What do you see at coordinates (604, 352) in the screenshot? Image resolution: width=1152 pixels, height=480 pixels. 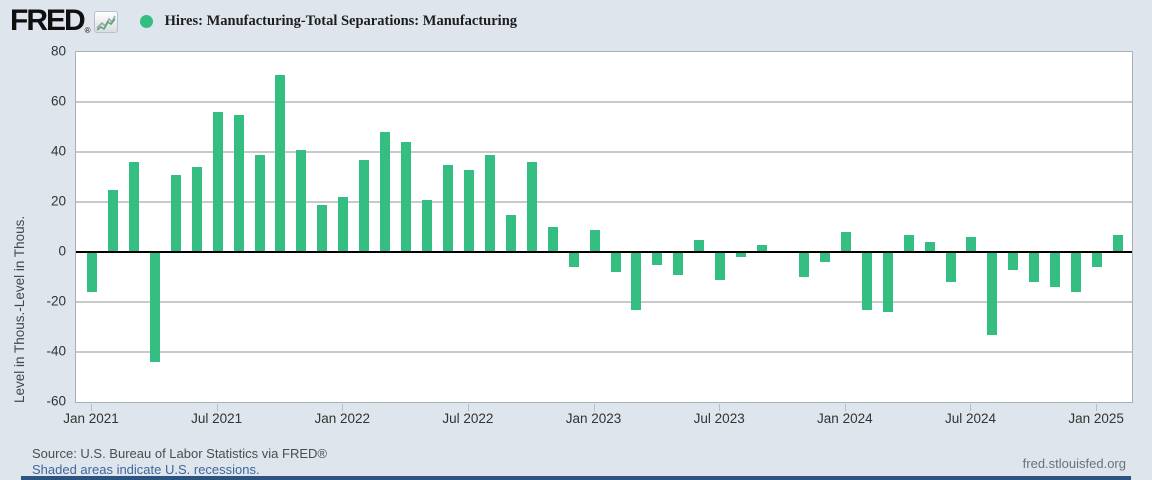 I see `gridline--40` at bounding box center [604, 352].